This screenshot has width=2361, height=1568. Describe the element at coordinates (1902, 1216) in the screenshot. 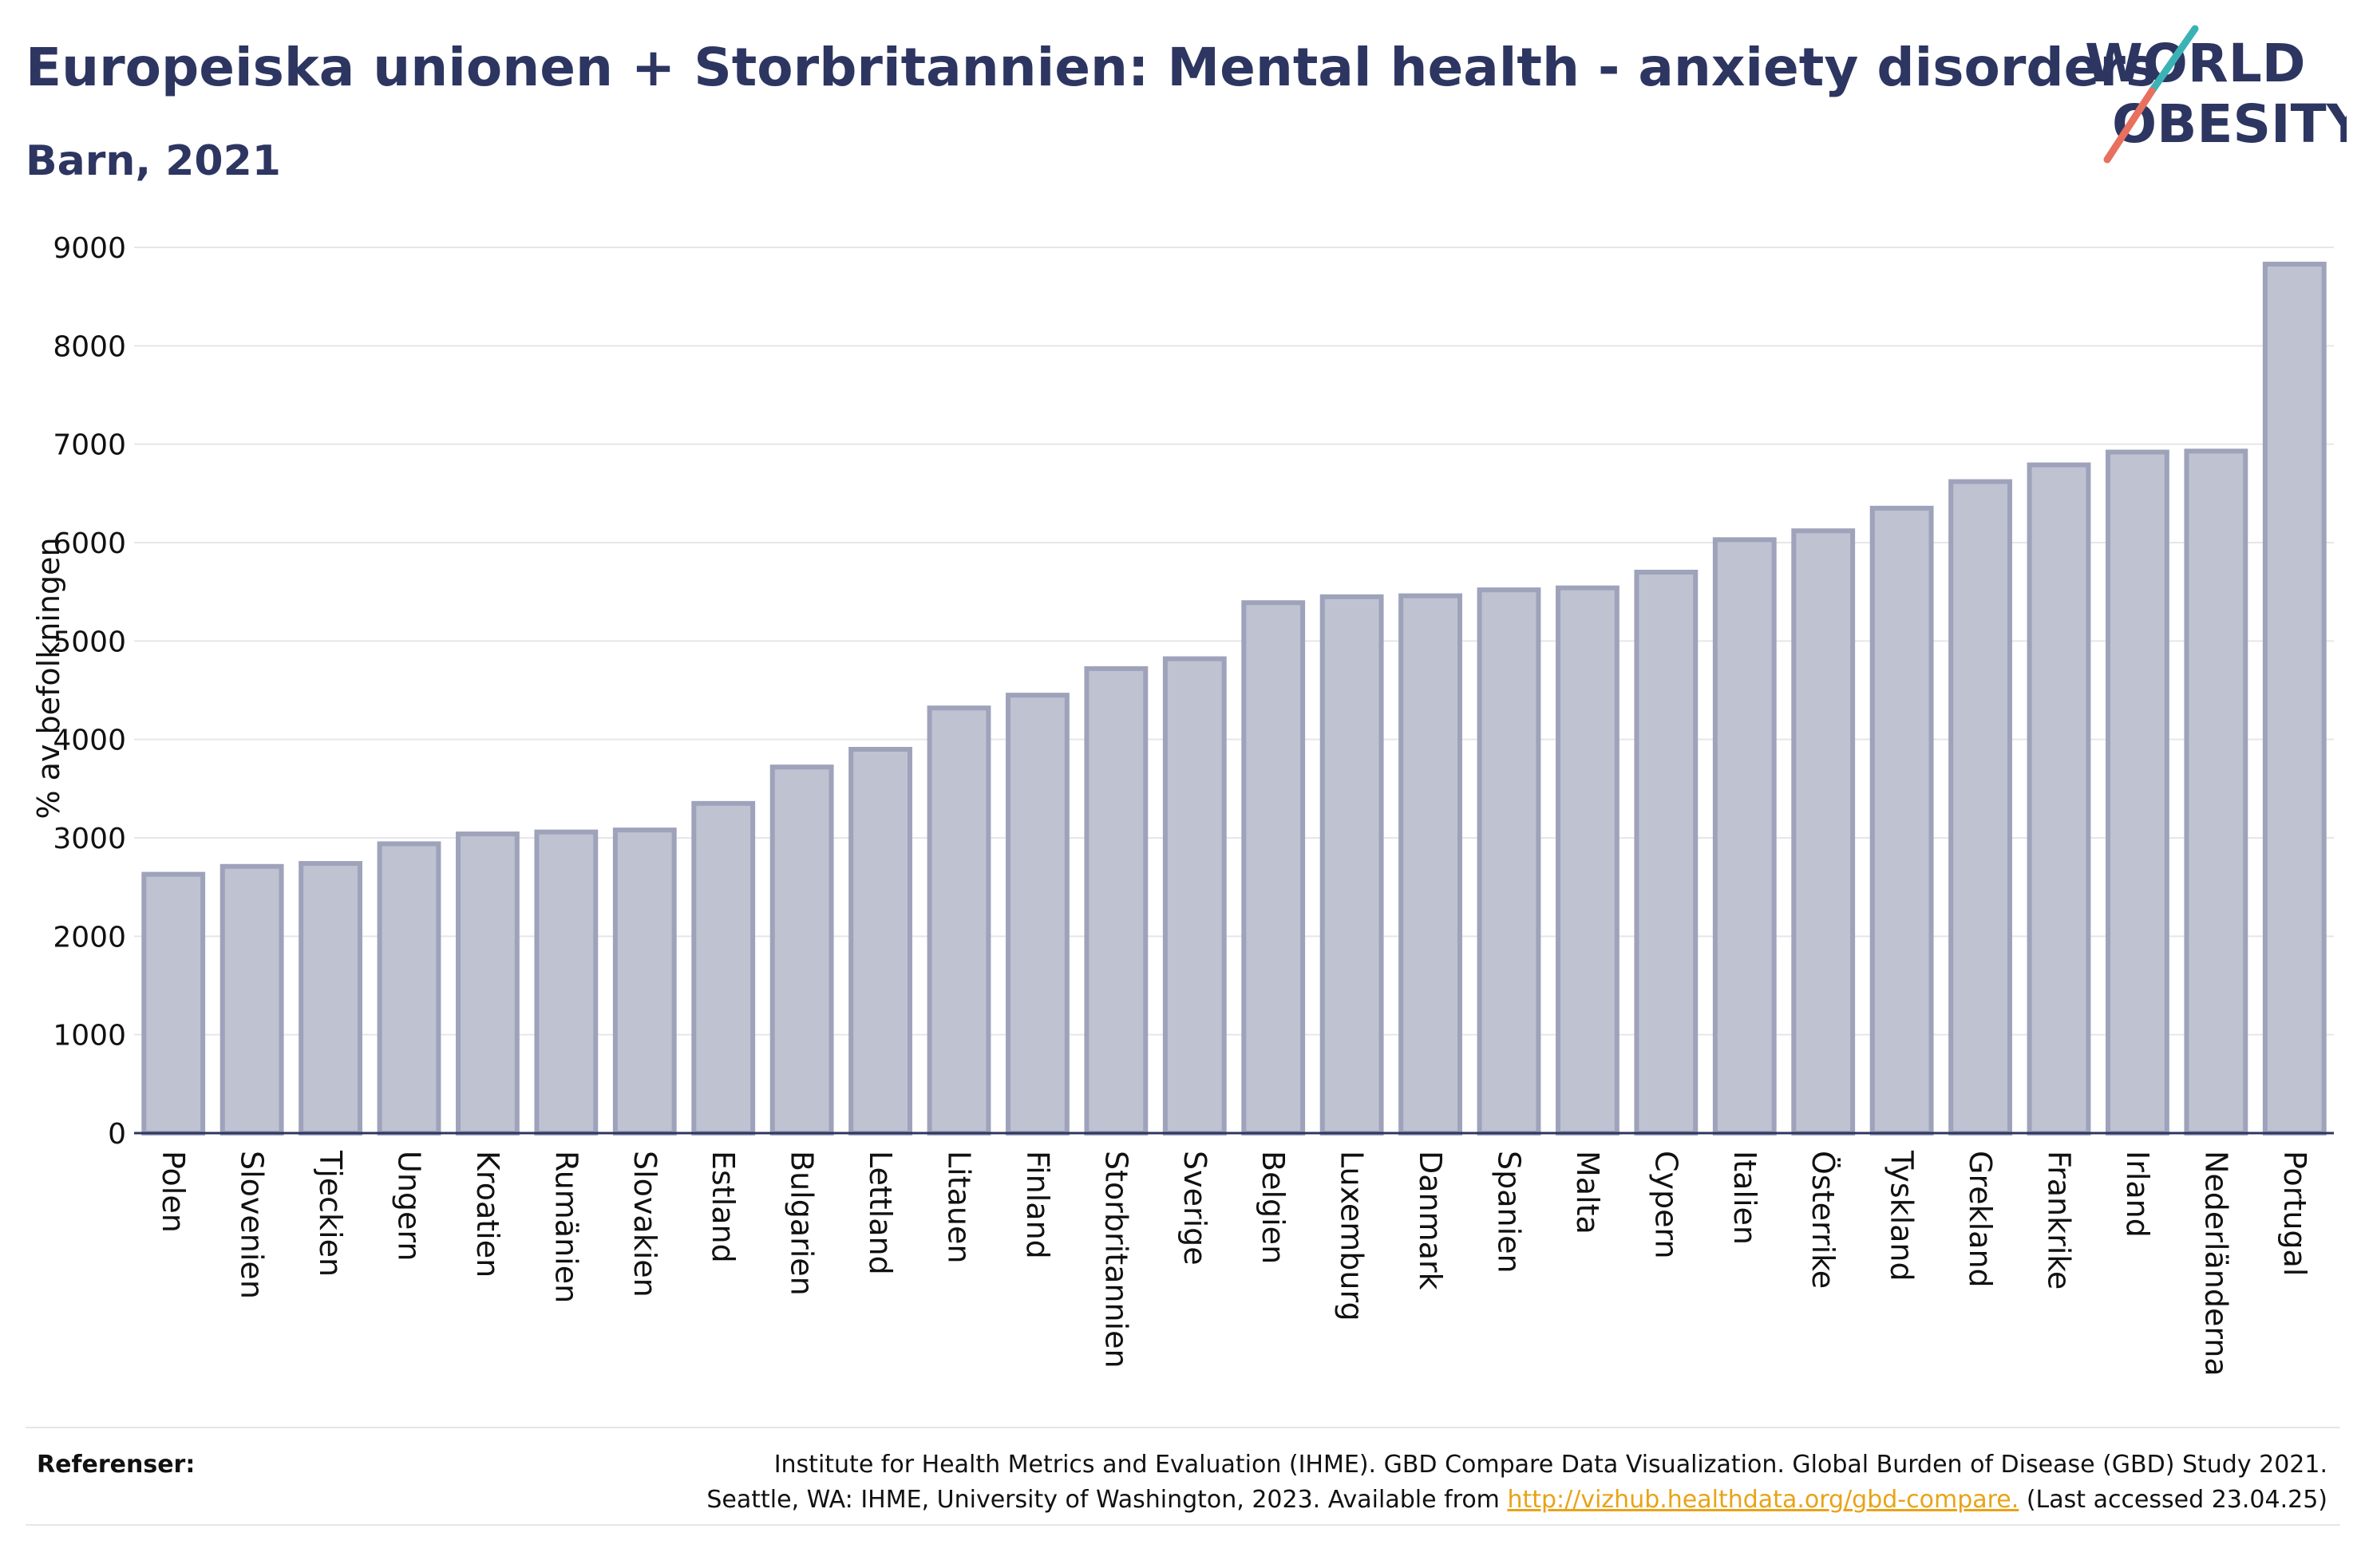

I see `x-tick-label: Tyskland` at that location.